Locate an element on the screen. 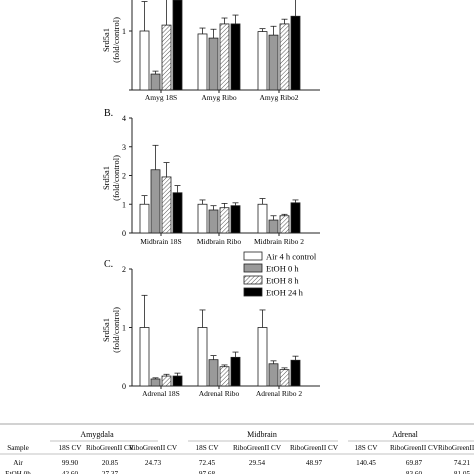 The image size is (474, 474). table-cell: 20.85 is located at coordinates (110, 463).